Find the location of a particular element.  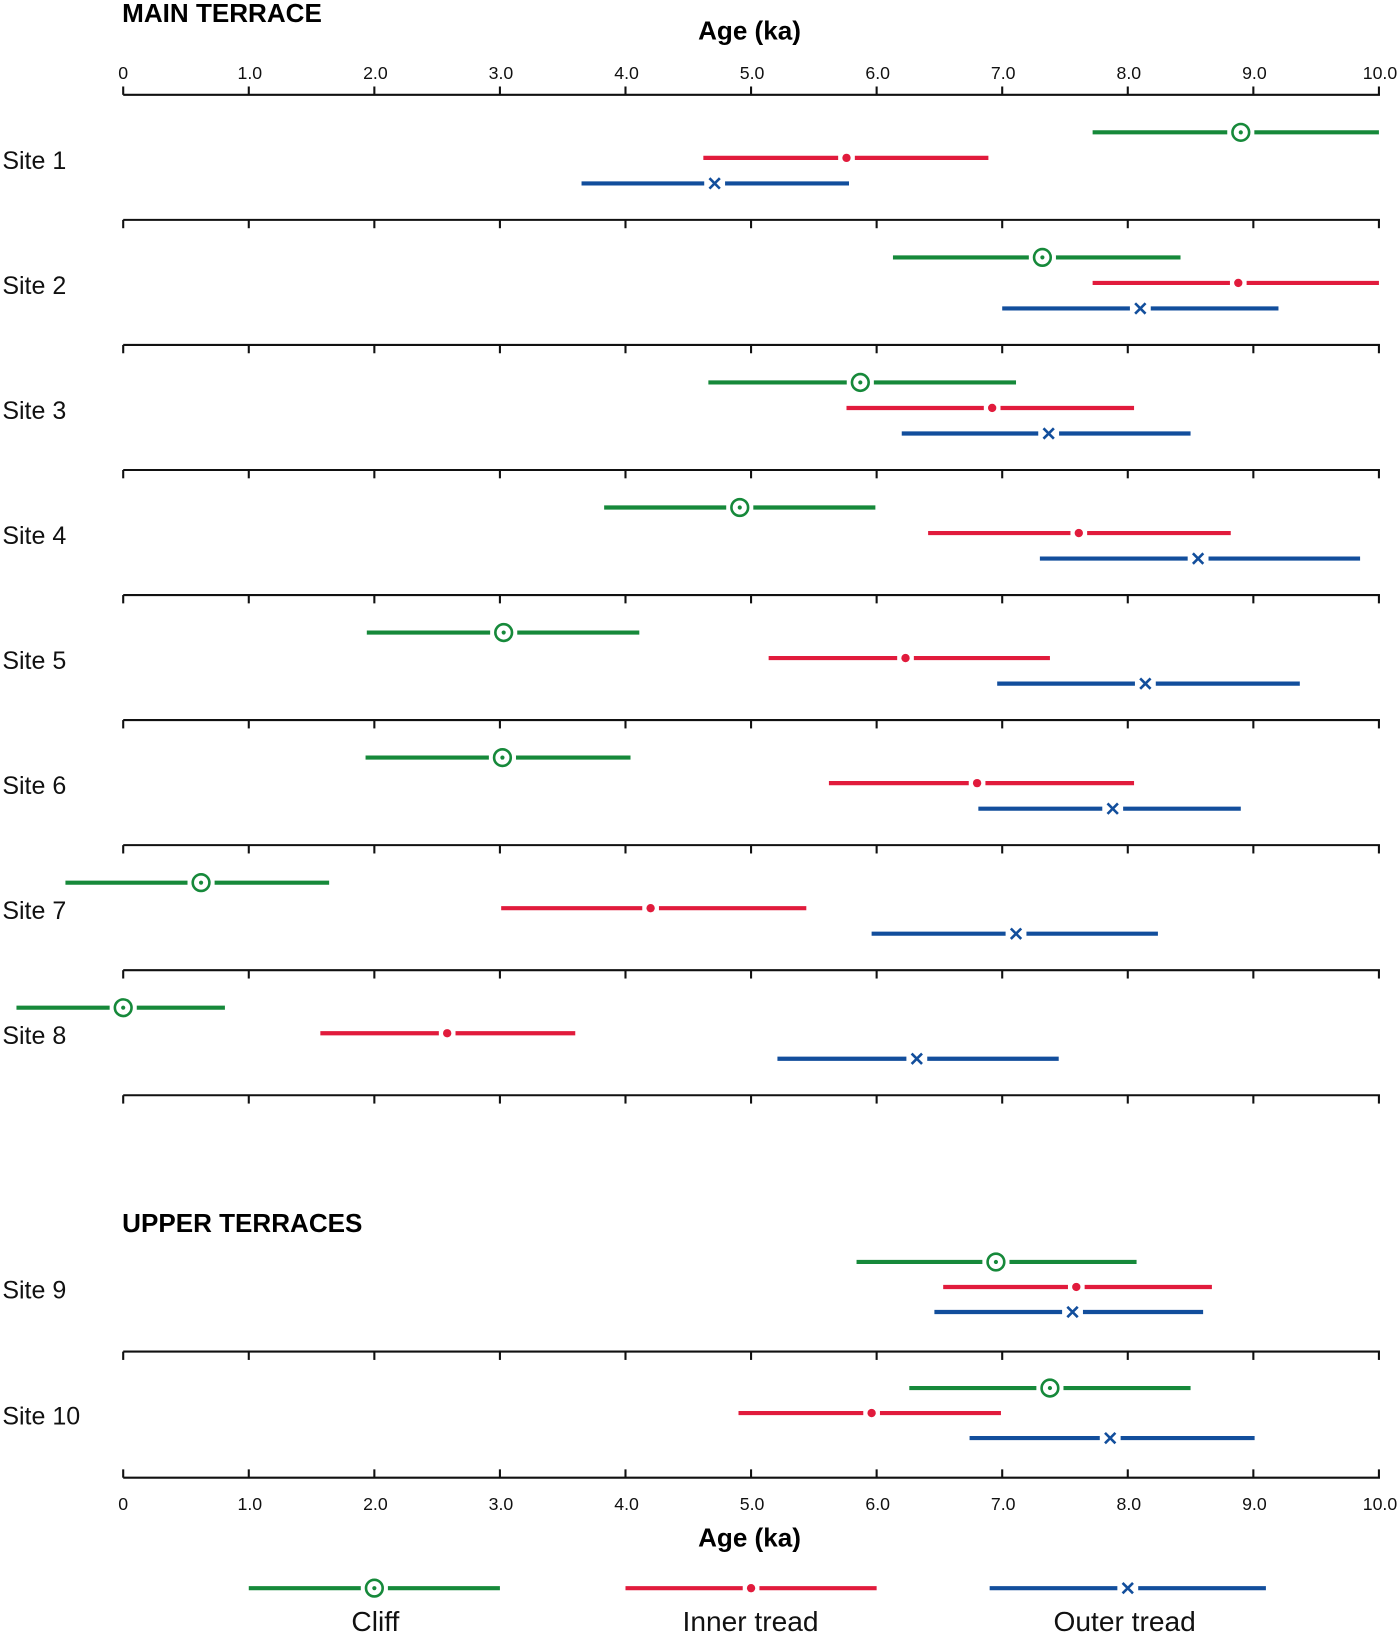

site-label: Site 10 is located at coordinates (41, 1417).